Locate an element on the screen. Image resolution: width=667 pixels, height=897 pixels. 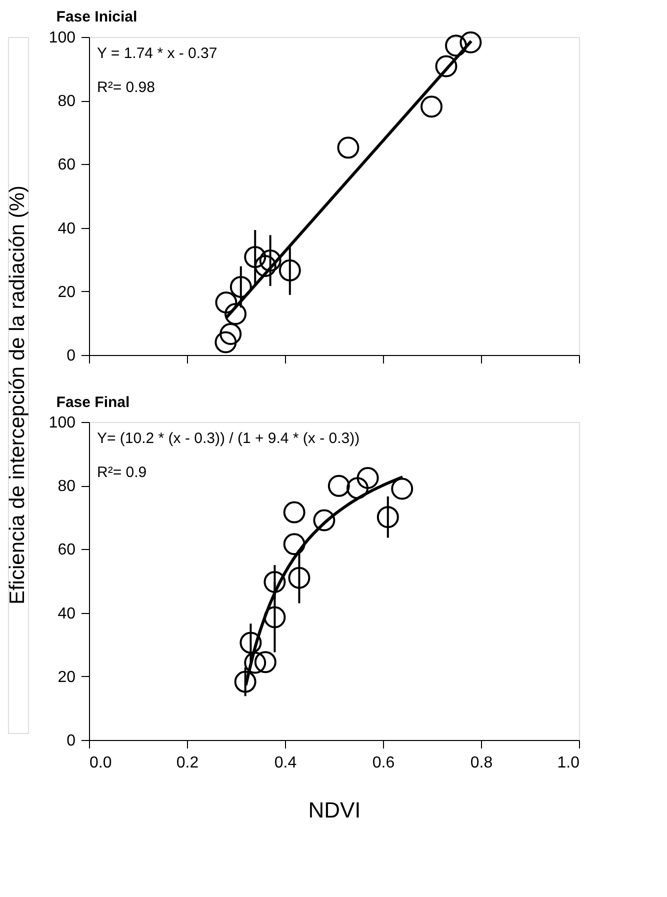
x-tick-label: 0.6 is located at coordinates (383, 763).